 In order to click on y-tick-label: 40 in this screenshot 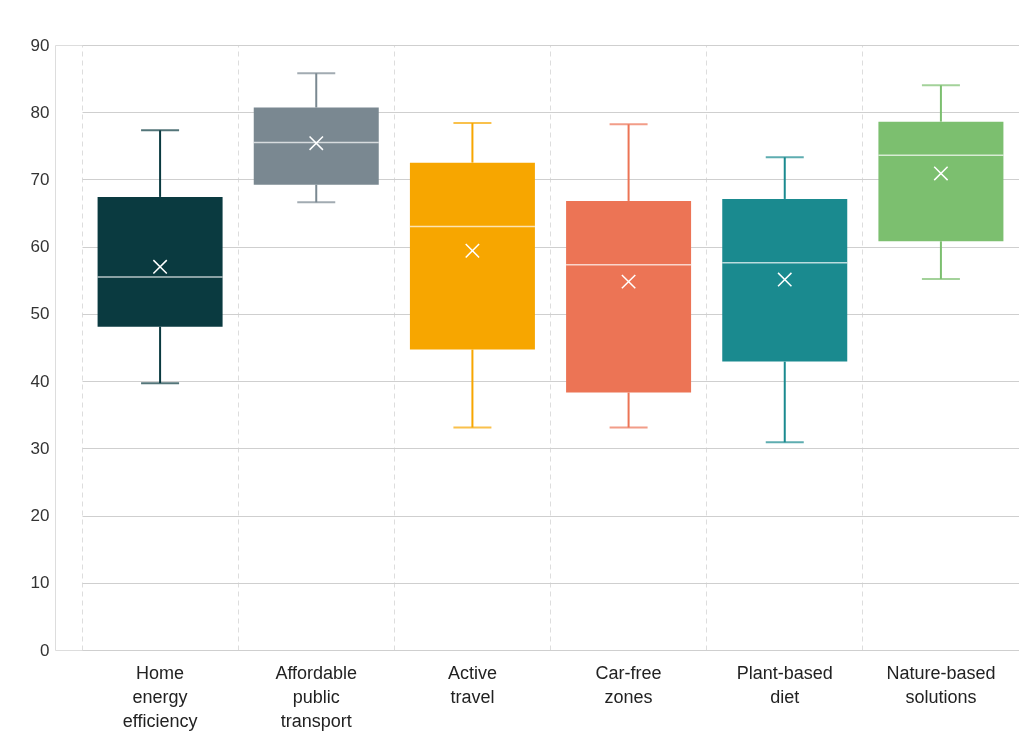, I will do `click(40, 381)`.